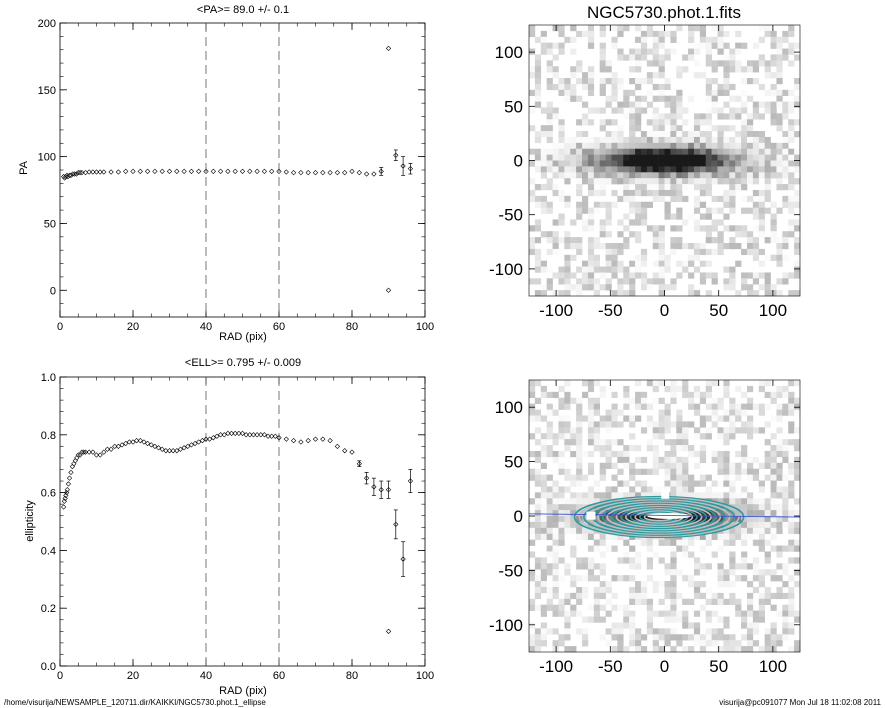  Describe the element at coordinates (133, 327) in the screenshot. I see `pa-plot-xtick-label: 20` at that location.